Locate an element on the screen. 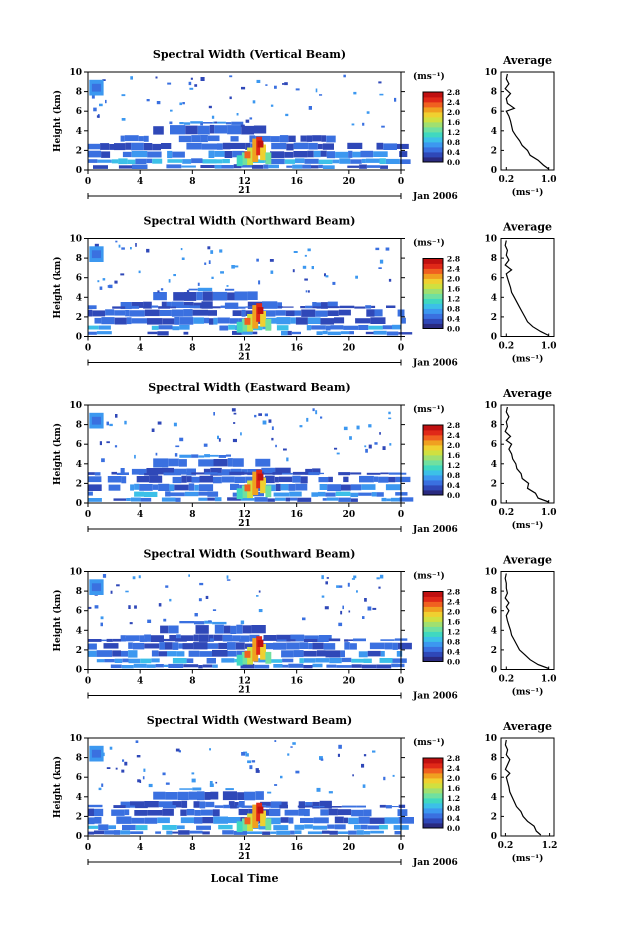 This screenshot has width=621, height=929. colorbar-tick-label: 0.4 is located at coordinates (453, 152).